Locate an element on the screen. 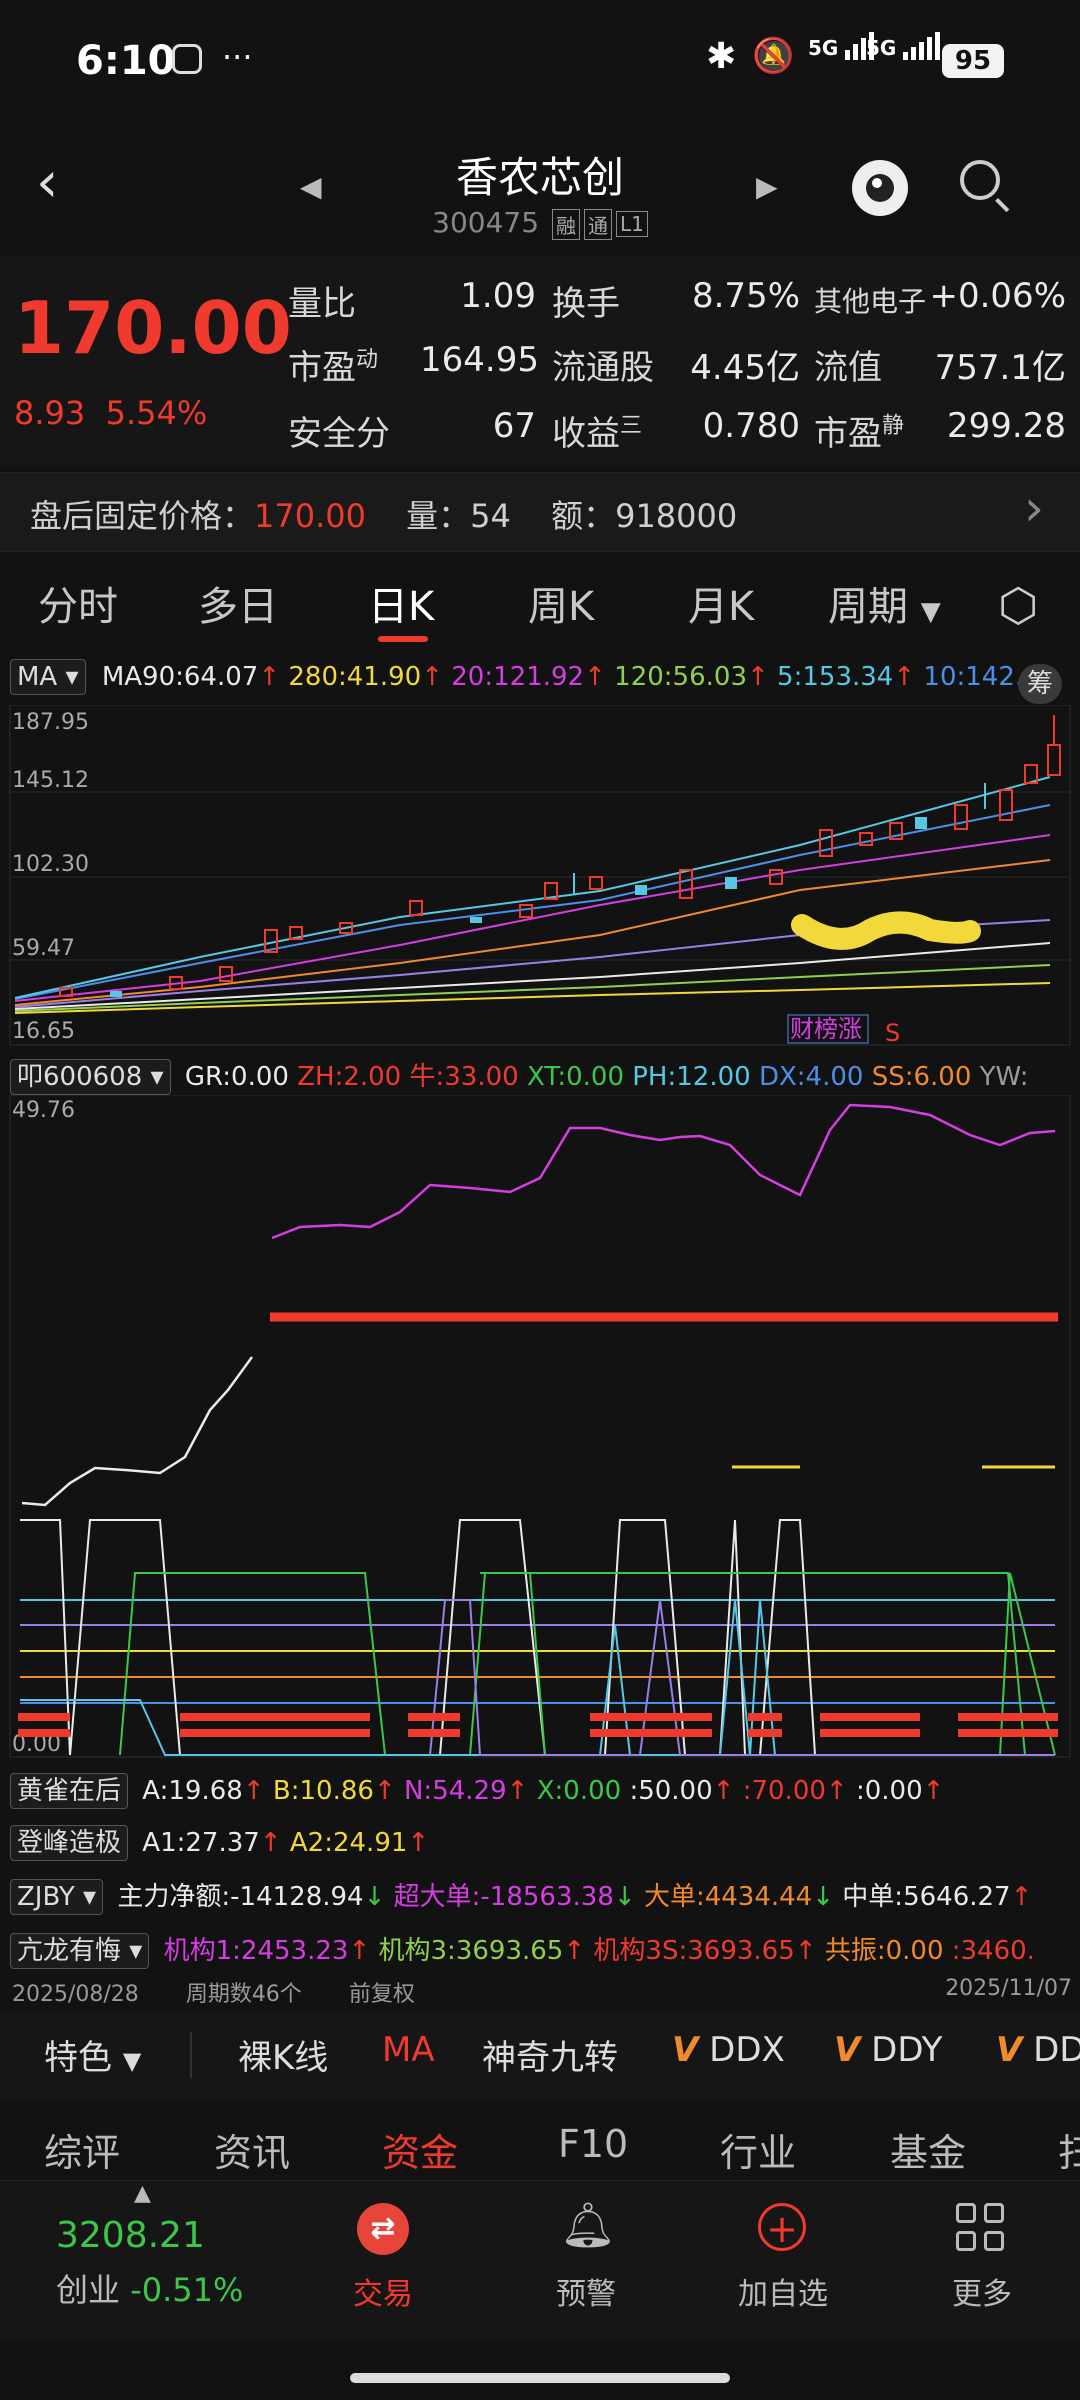 Image resolution: width=1080 pixels, height=2400 pixels. label-pe-dynamic: 市盈动 is located at coordinates (333, 367).